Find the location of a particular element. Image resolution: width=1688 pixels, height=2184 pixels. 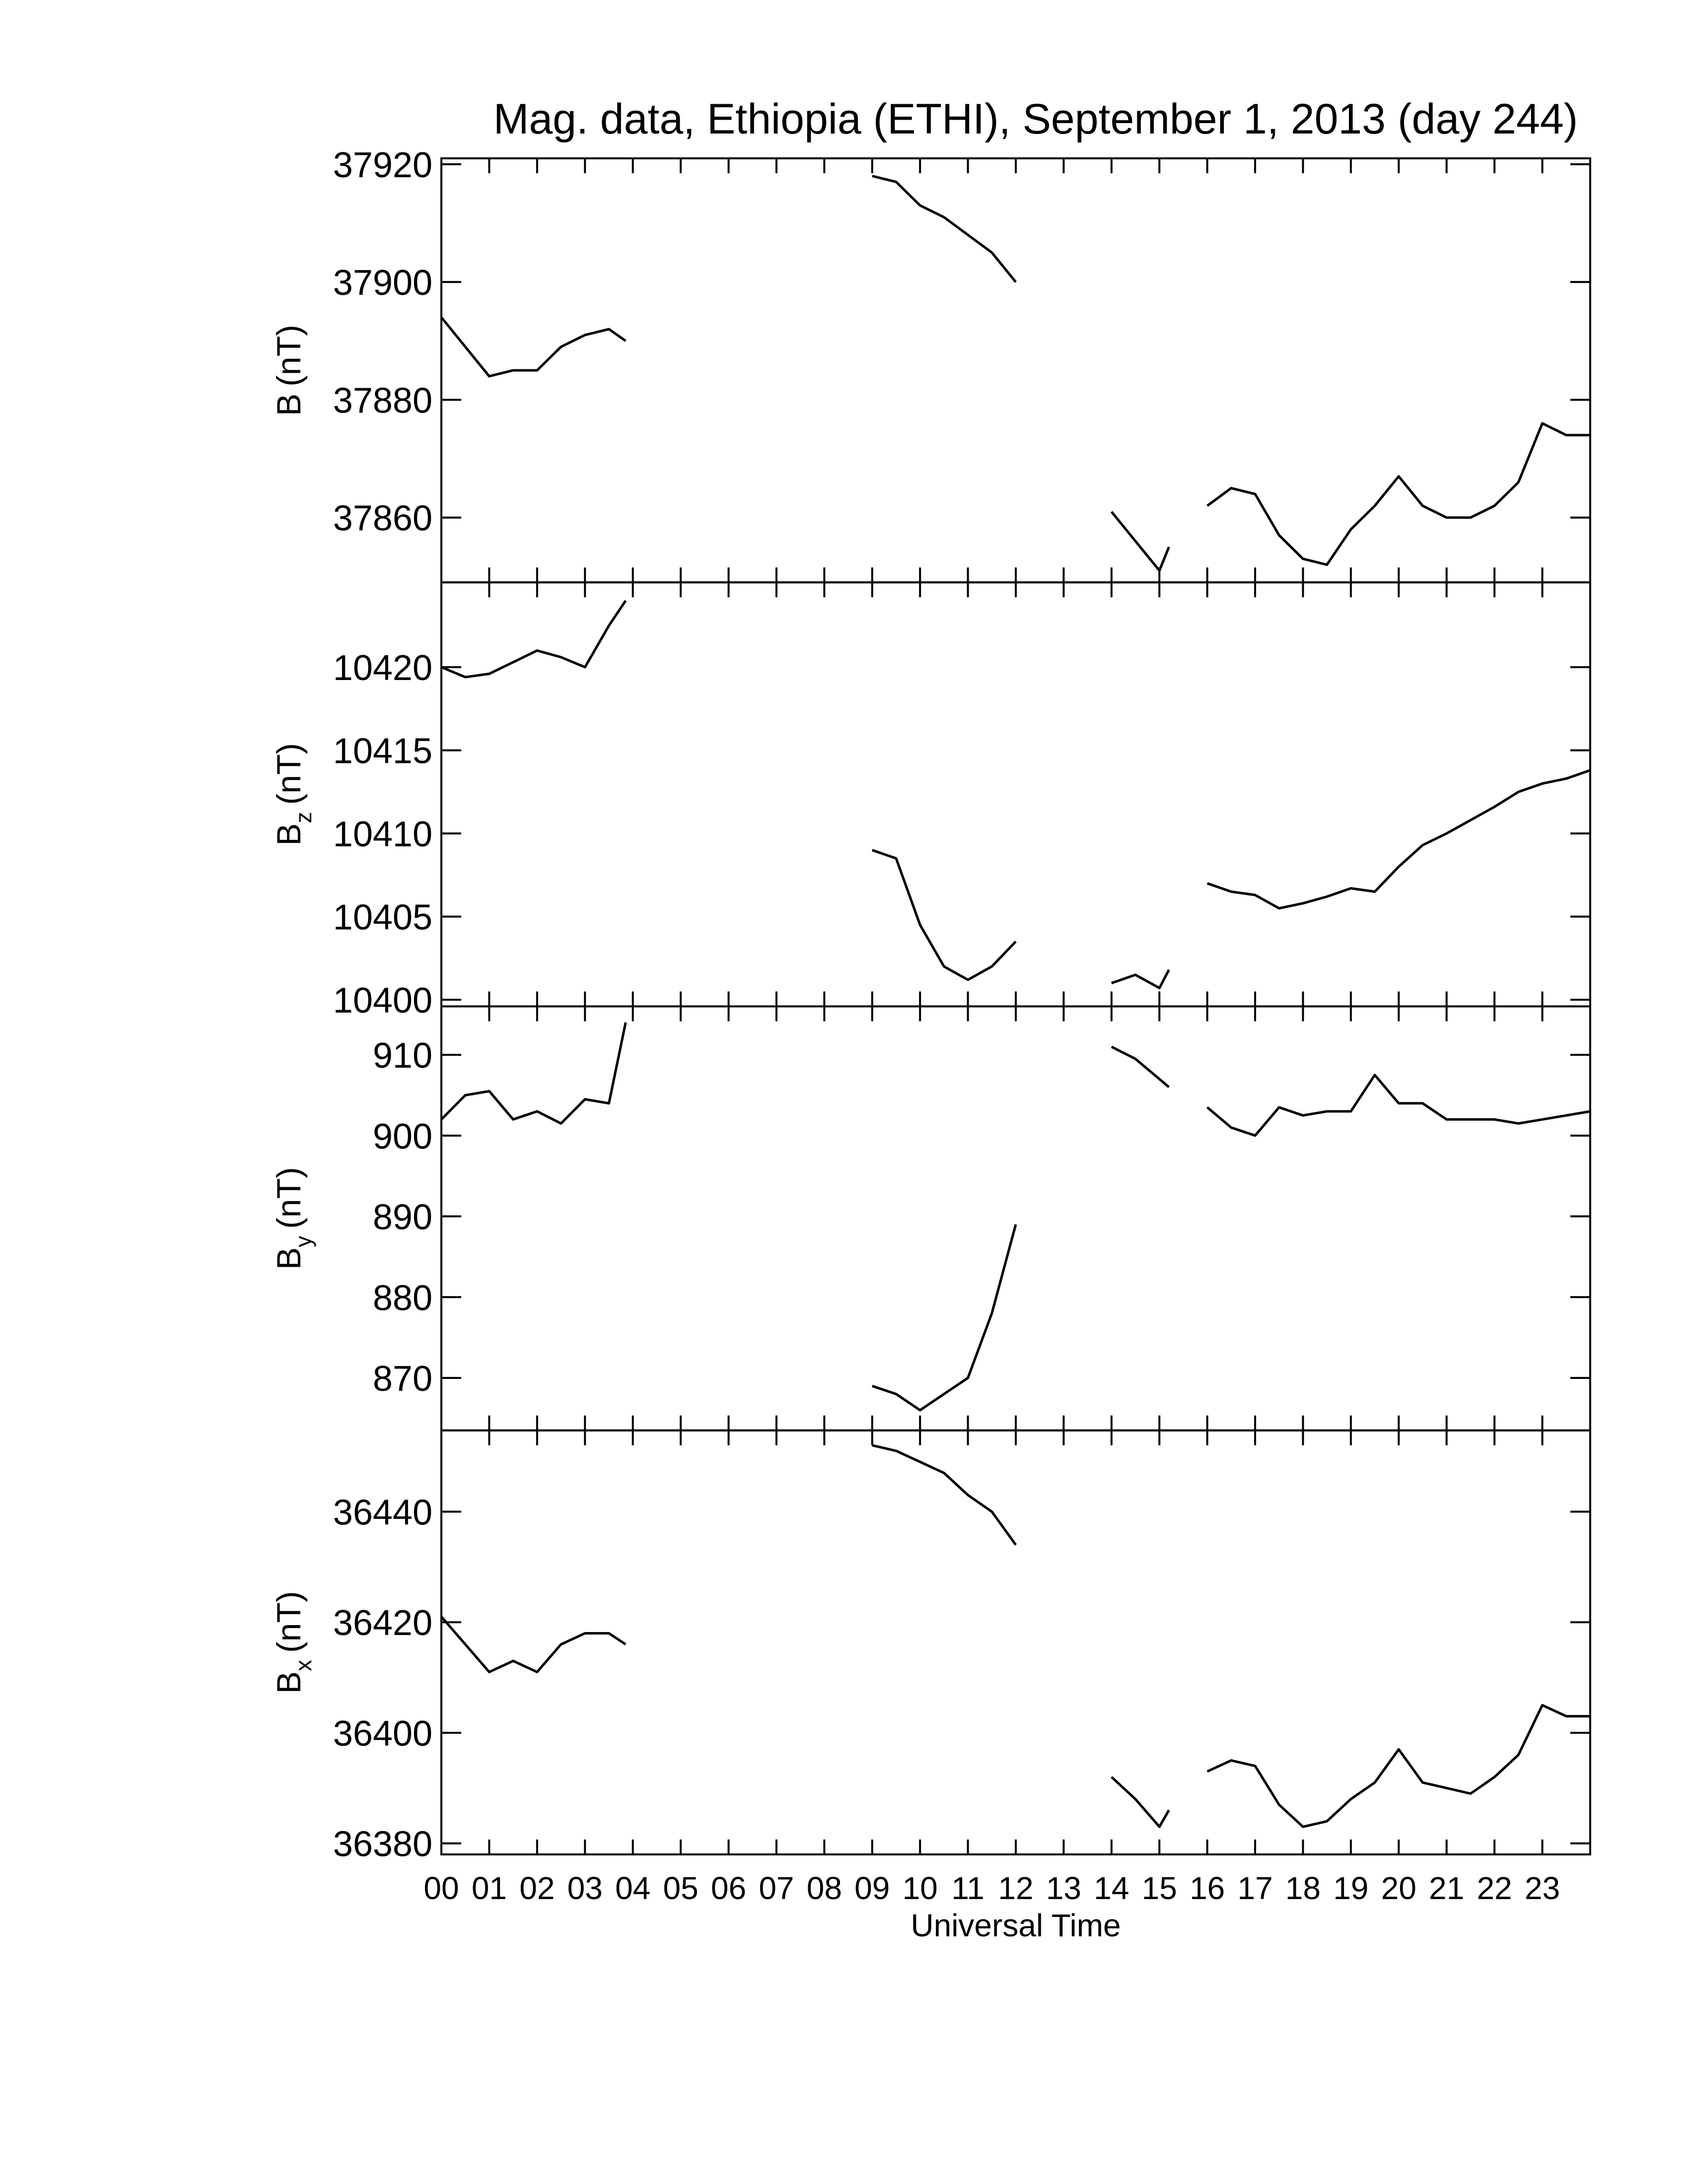

x-tick-label: 08 is located at coordinates (824, 1888).